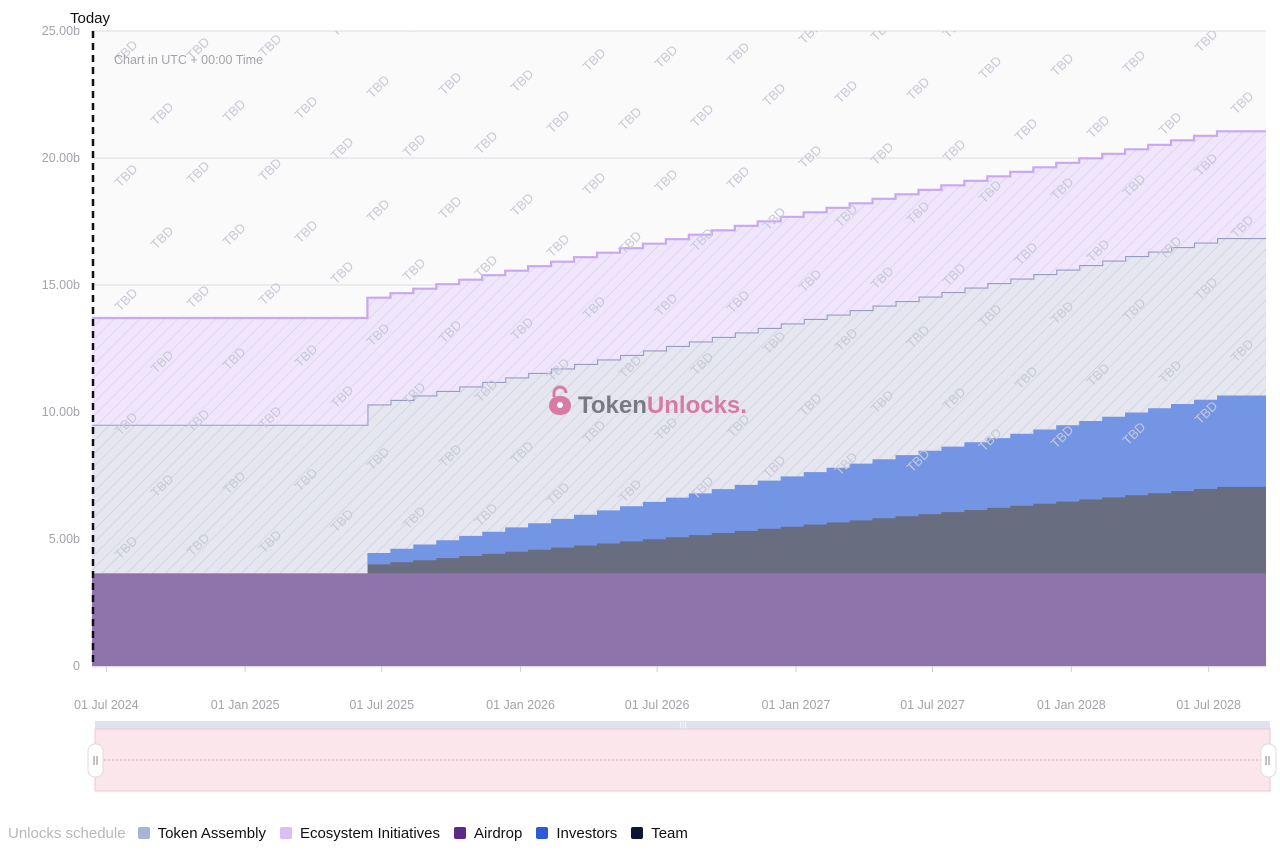  What do you see at coordinates (1071, 705) in the screenshot?
I see `x-tick-label: 01 Jan 2028` at bounding box center [1071, 705].